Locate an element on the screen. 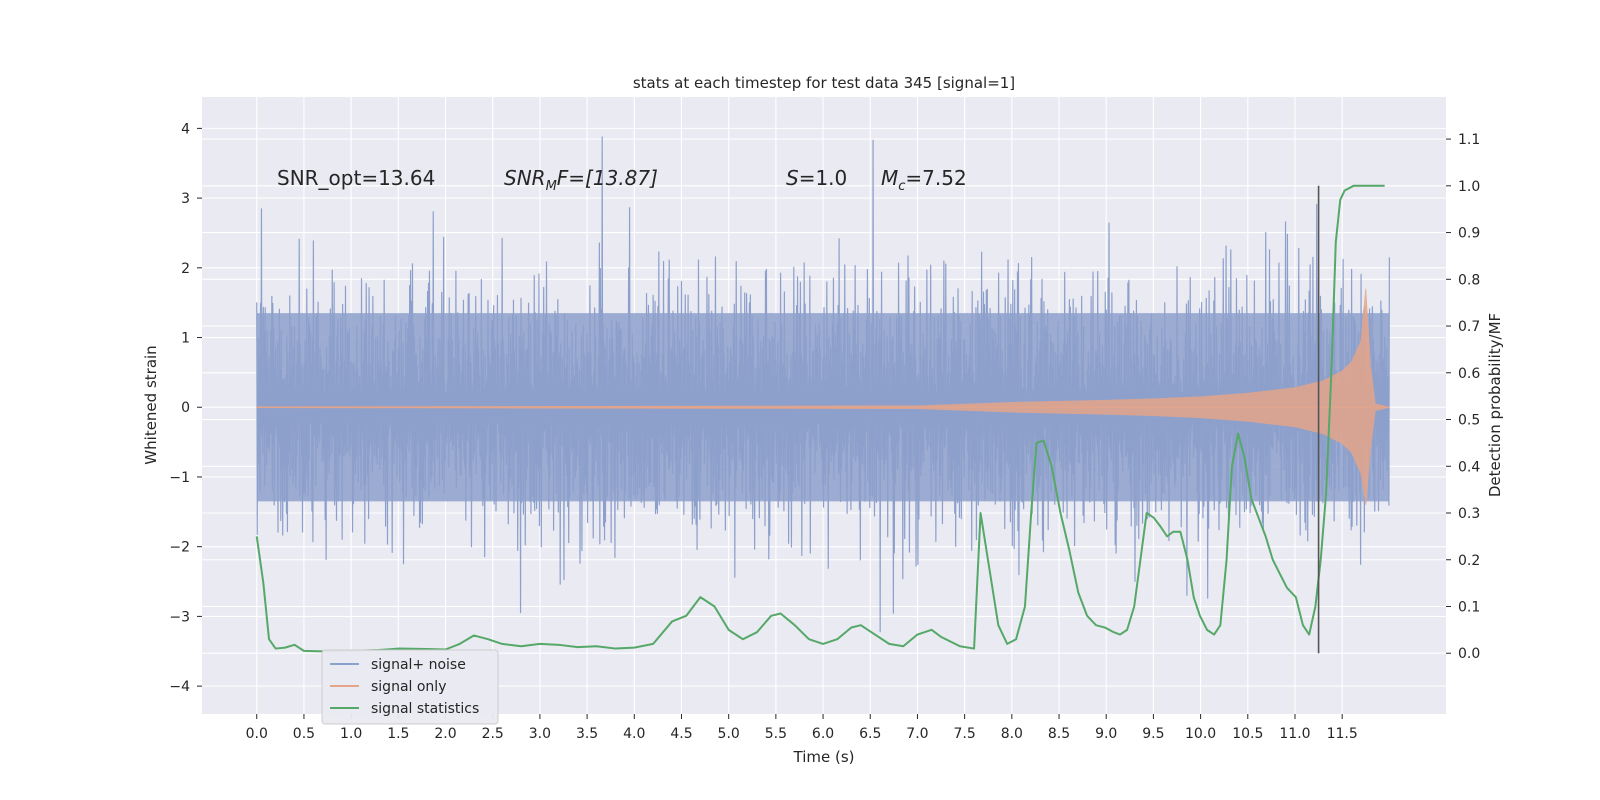  y-axis-ticks: 4 3 2 1 0 −1 −2 −3 −4 is located at coordinates (185, 408).